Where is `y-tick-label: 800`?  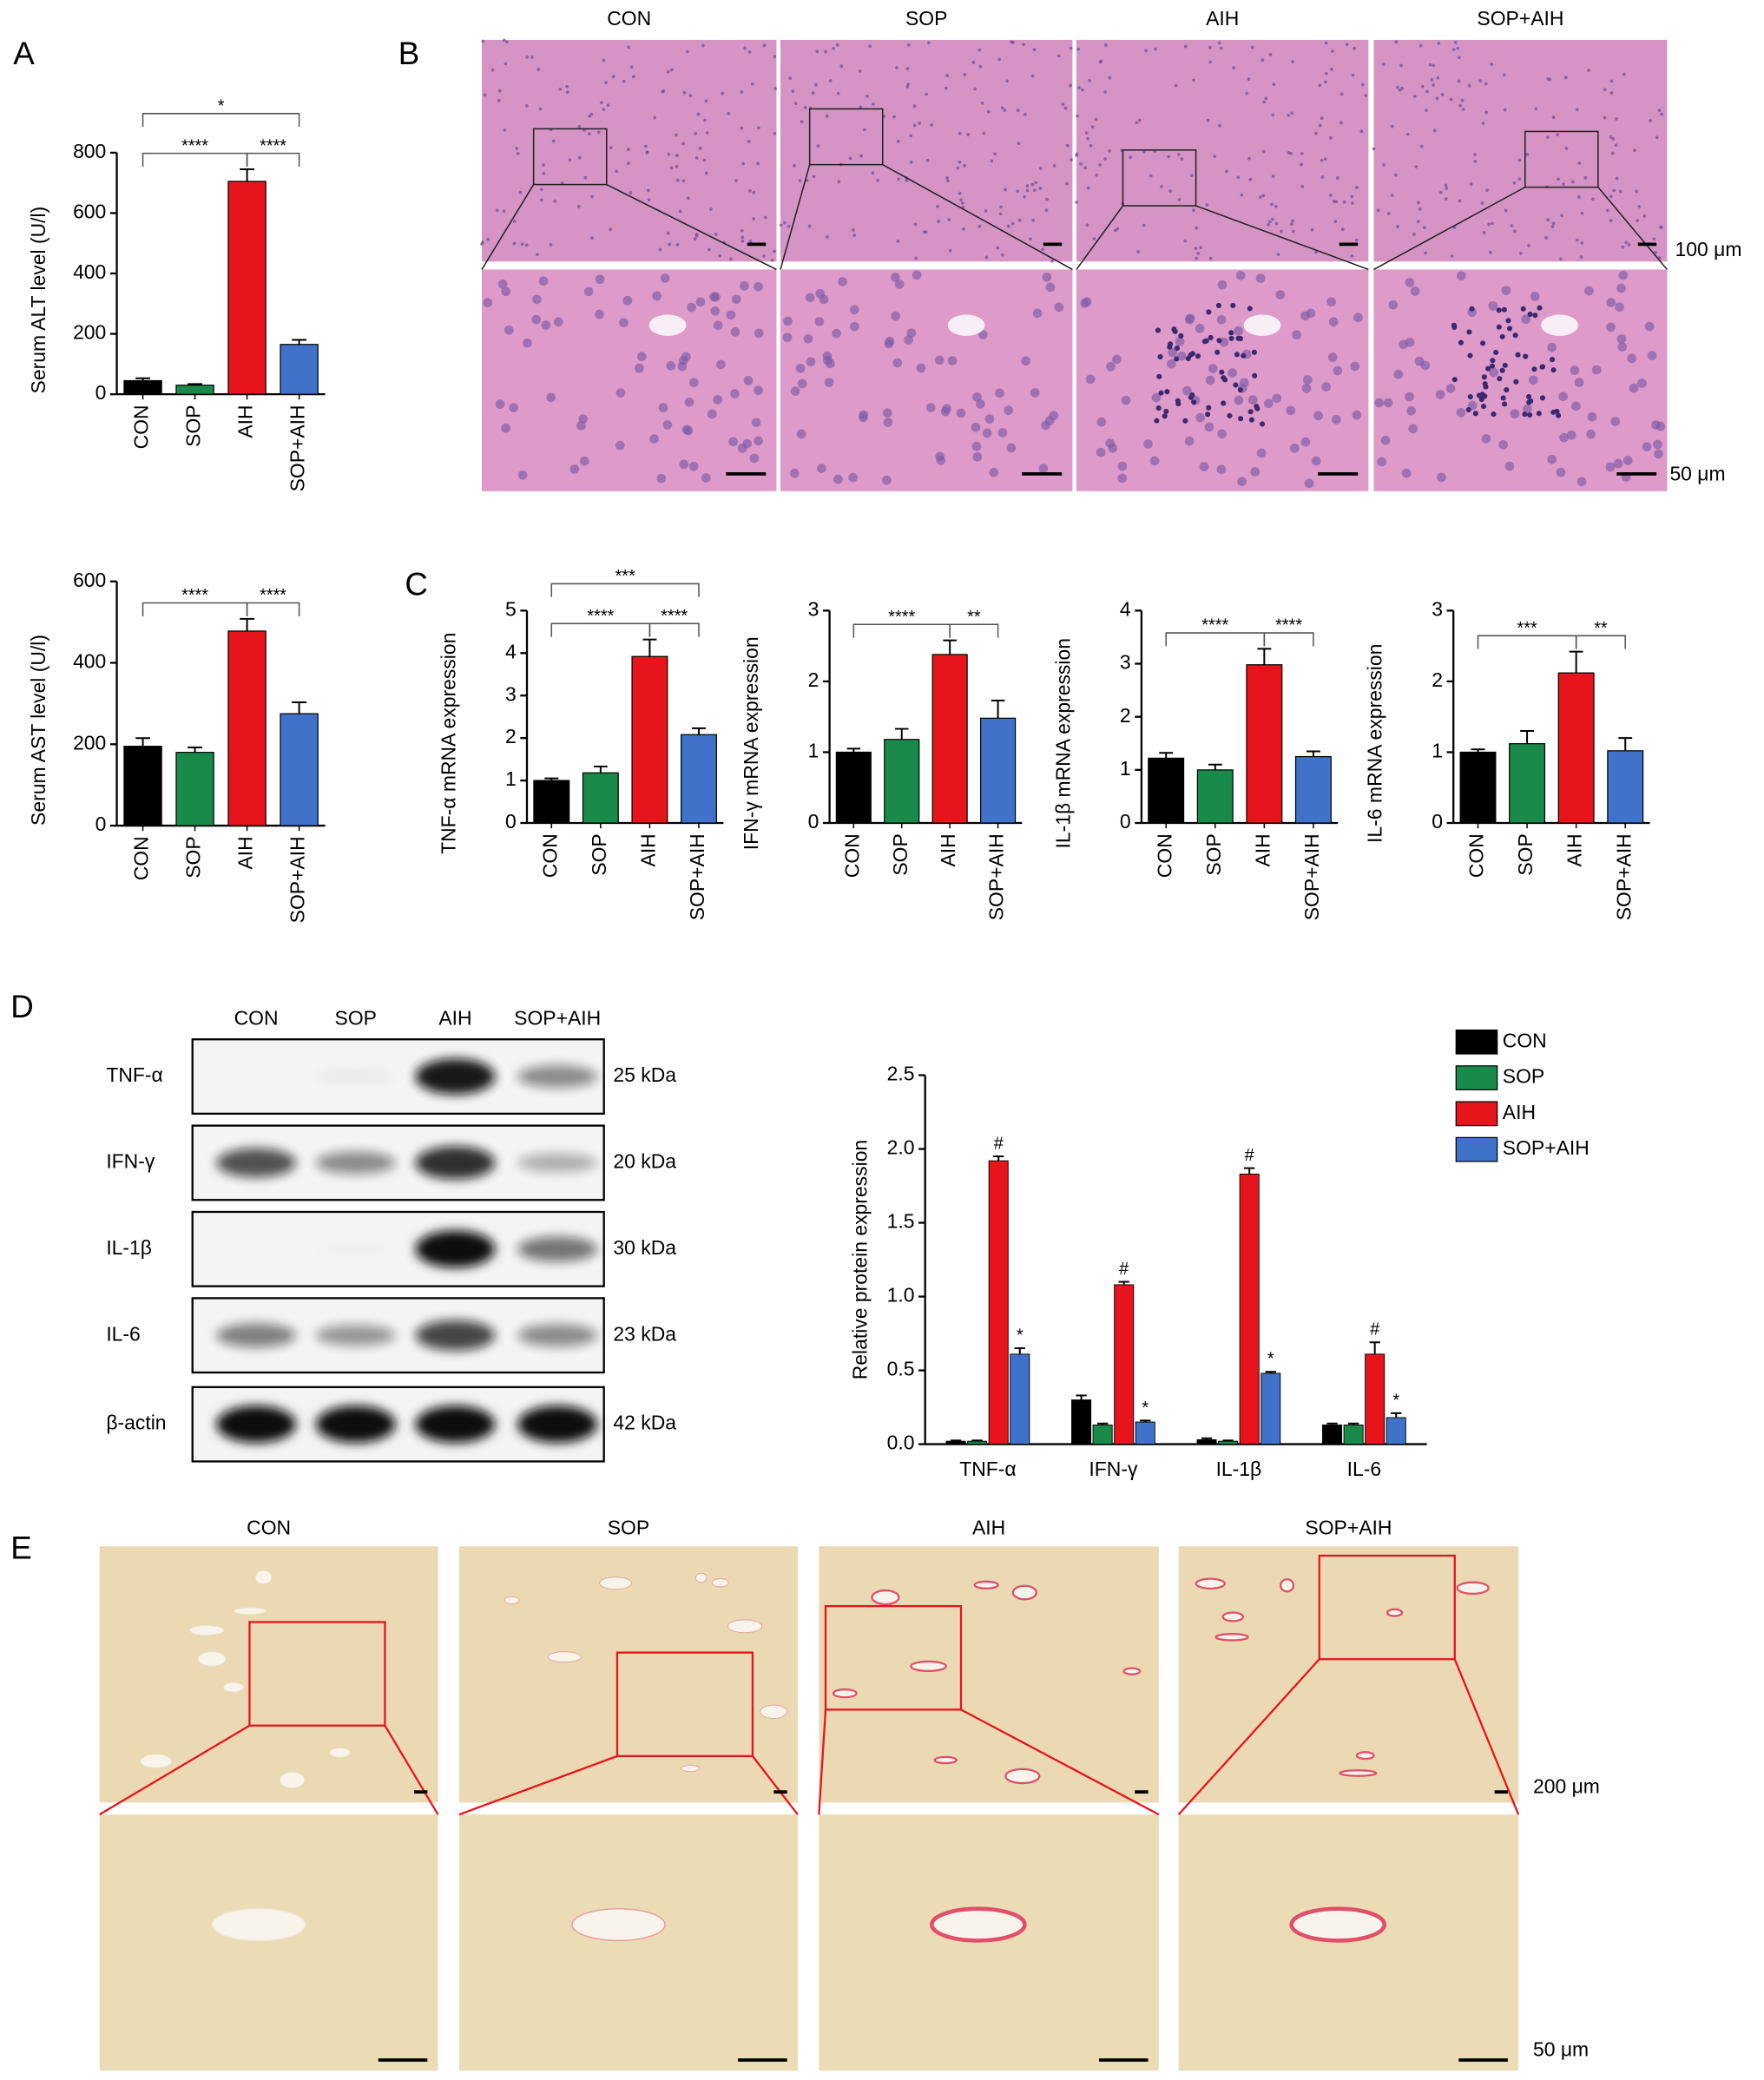
y-tick-label: 800 is located at coordinates (89, 151).